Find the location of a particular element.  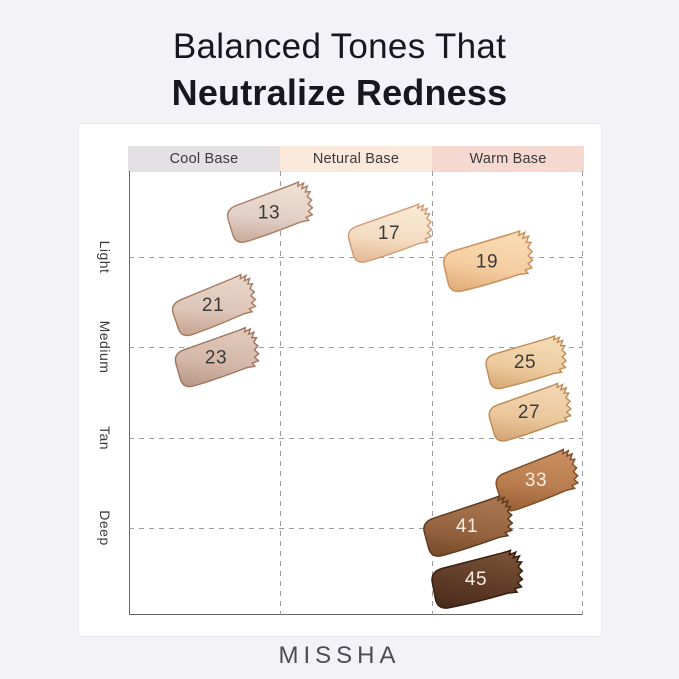

shade-swatch-23: 23 is located at coordinates (216, 357).